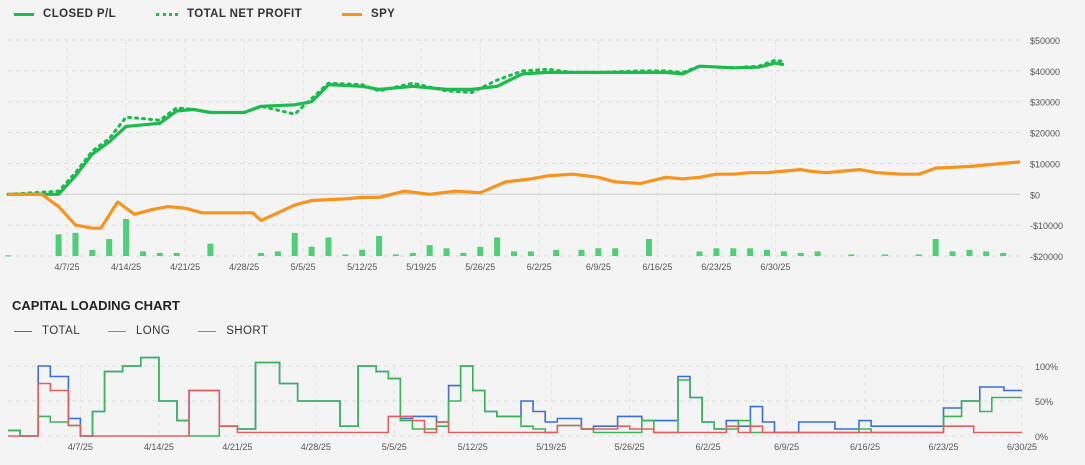 This screenshot has height=465, width=1085. Describe the element at coordinates (865, 447) in the screenshot. I see `cap-x-tick-label: 6/16/25` at that location.